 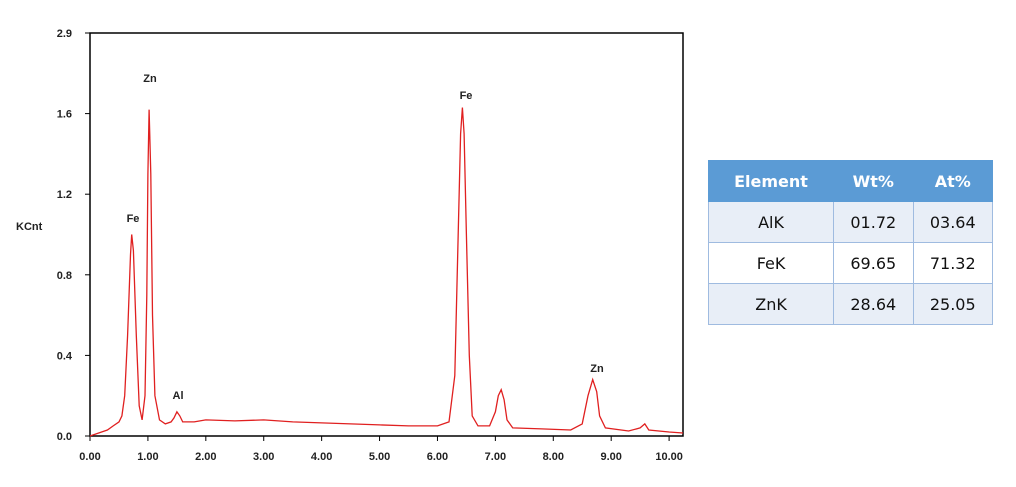 I want to click on table-row: AlK 01.72 03.64, so click(x=850, y=222).